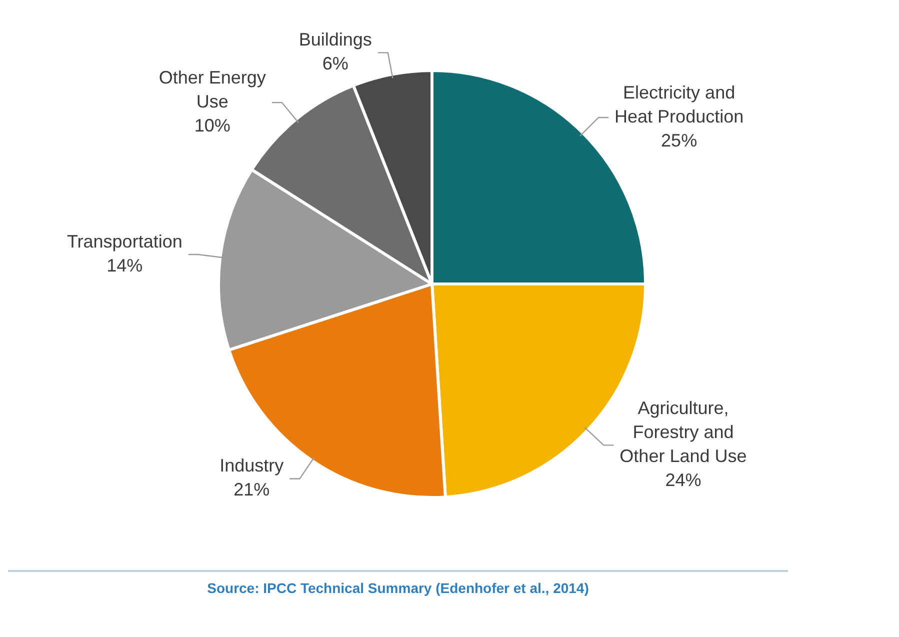  What do you see at coordinates (679, 104) in the screenshot?
I see `slice-label: Electricity and Heat Production` at bounding box center [679, 104].